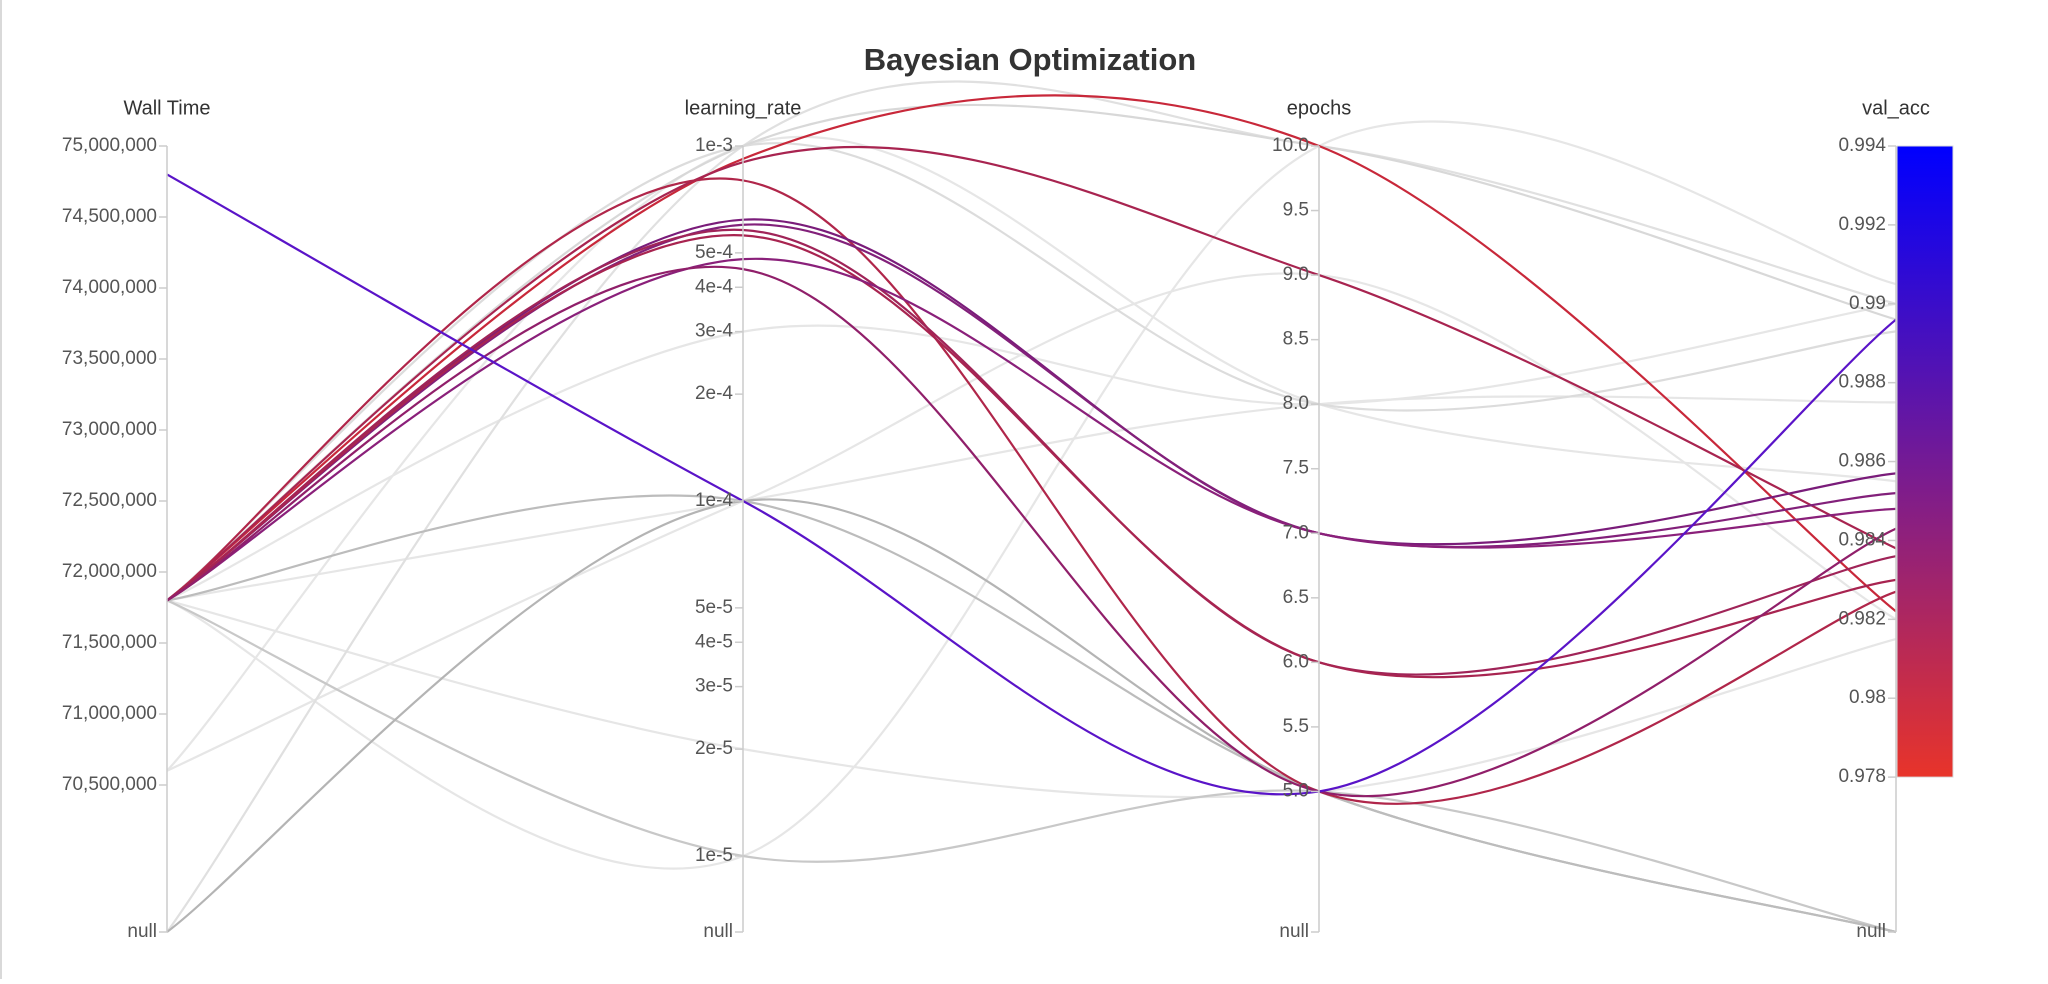 The width and height of the screenshot is (2048, 984). Describe the element at coordinates (714, 607) in the screenshot. I see `tick-label: 5e-5` at that location.